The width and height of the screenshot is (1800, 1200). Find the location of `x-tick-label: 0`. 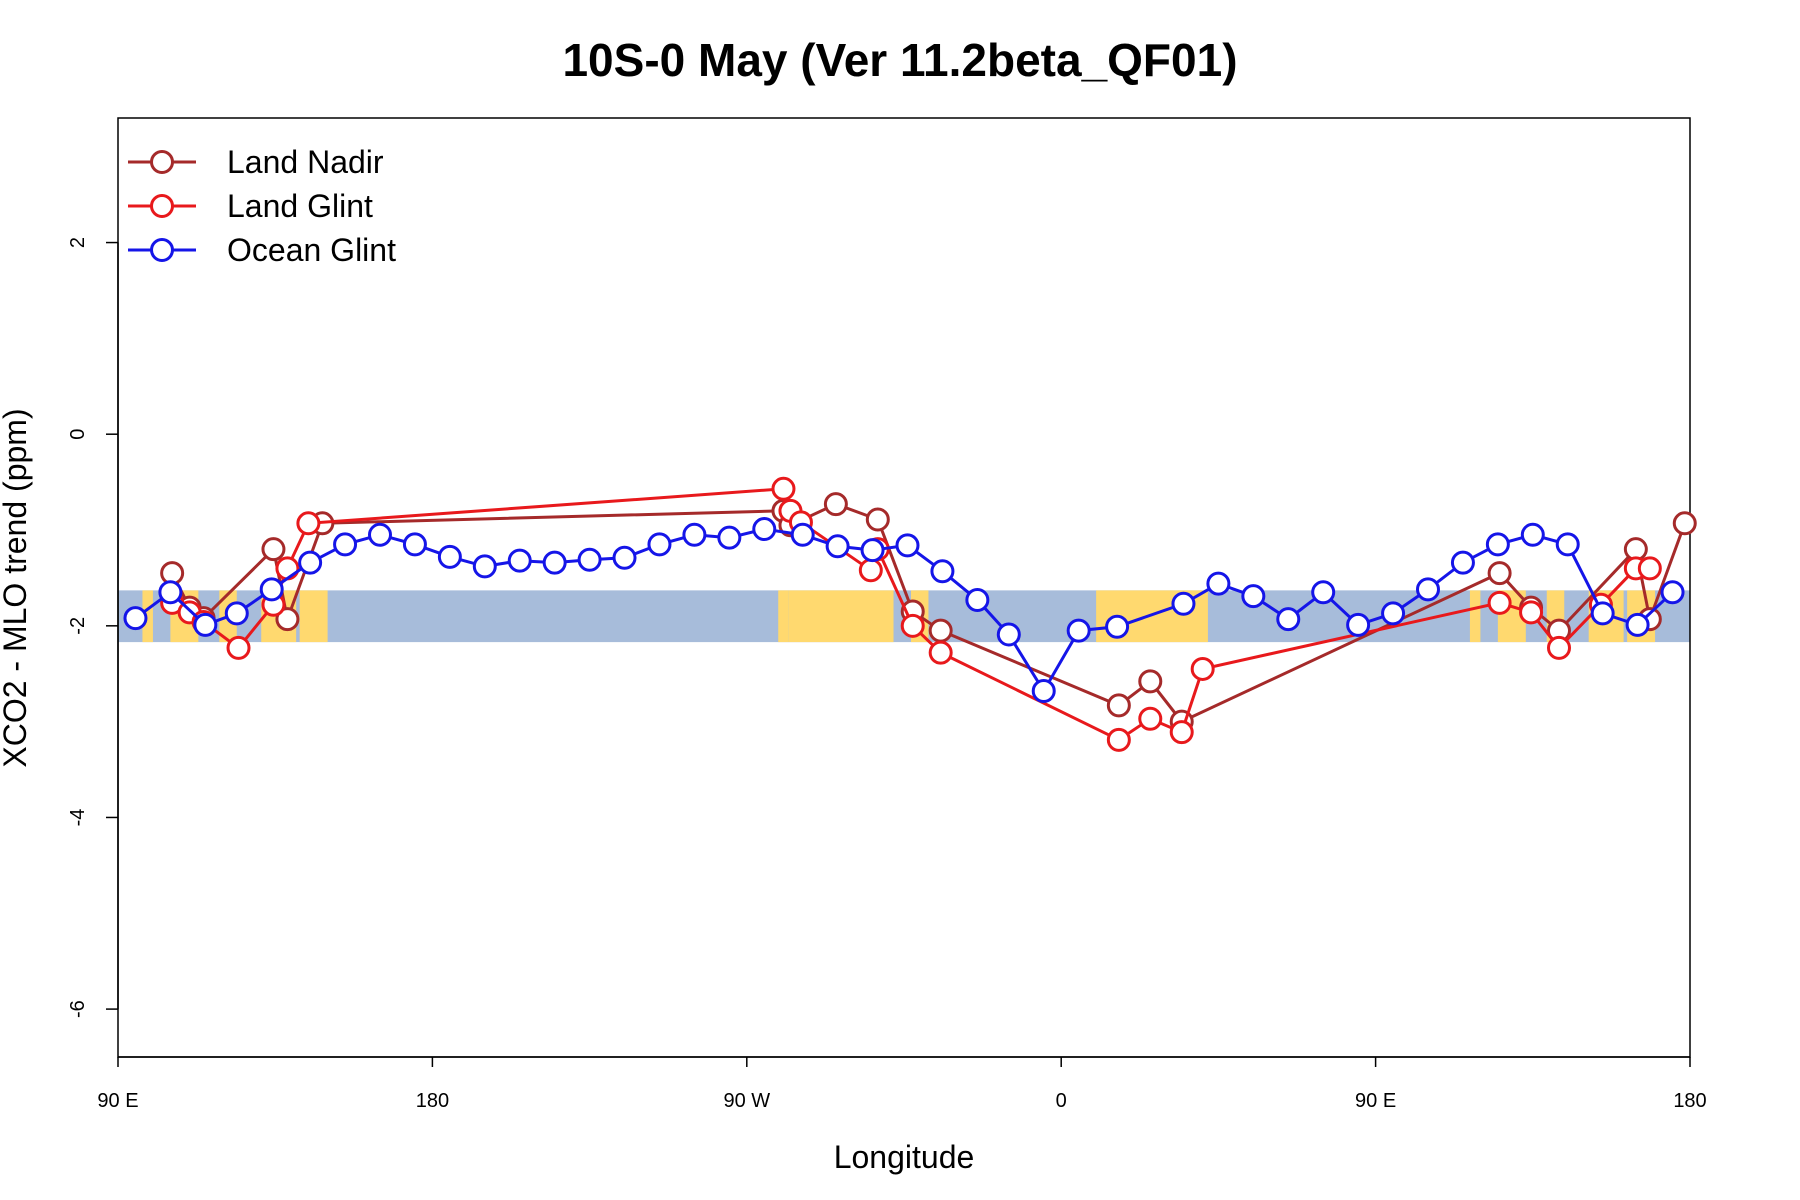

x-tick-label: 0 is located at coordinates (1061, 1101).